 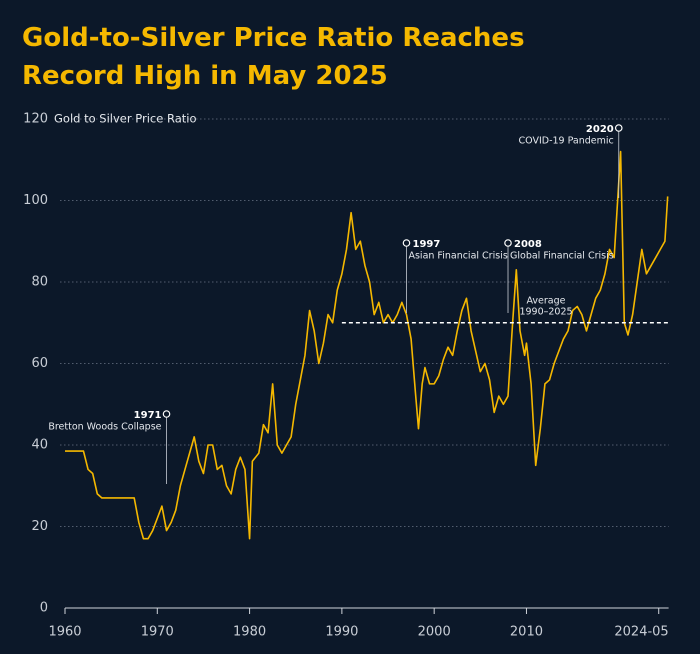 What do you see at coordinates (205, 76) in the screenshot?
I see `chart-title: Record High in May 2025` at bounding box center [205, 76].